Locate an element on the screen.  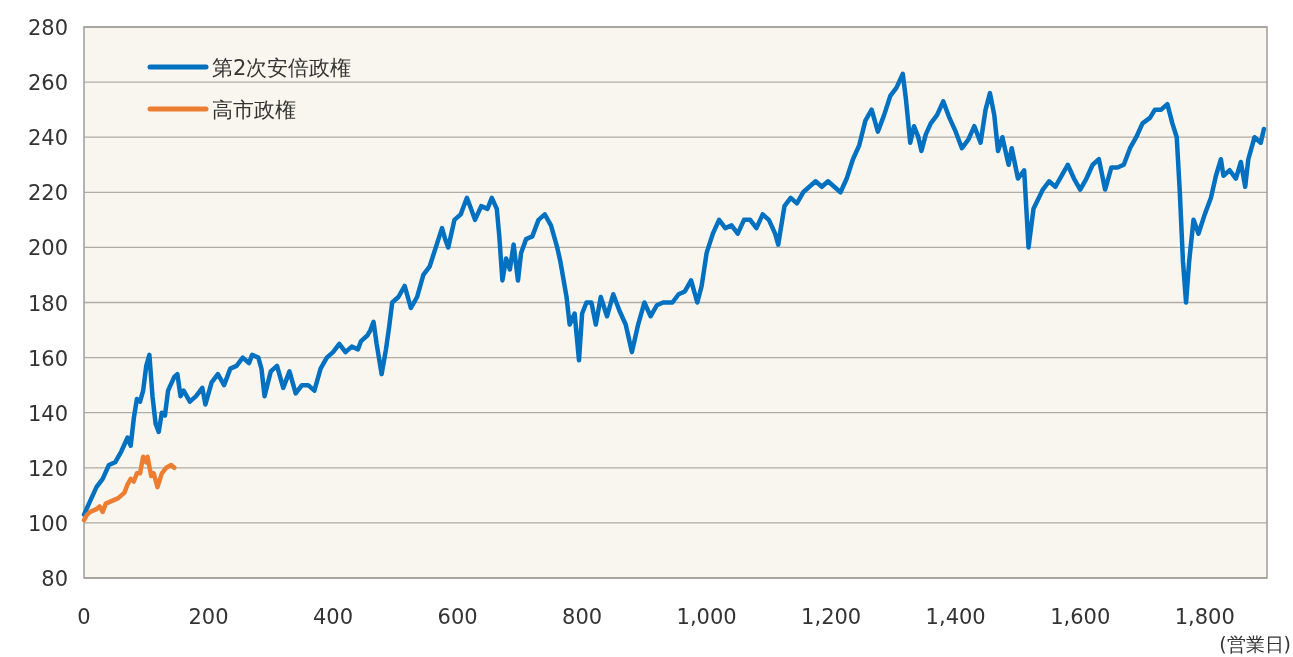
legend-label: 高市政権 is located at coordinates (254, 110).